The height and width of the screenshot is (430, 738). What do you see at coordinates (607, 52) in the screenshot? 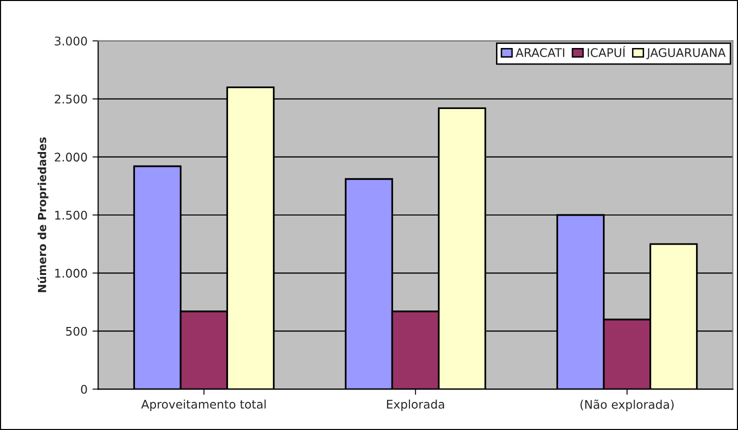
I see `legend-label: ICAPUÍ` at bounding box center [607, 52].